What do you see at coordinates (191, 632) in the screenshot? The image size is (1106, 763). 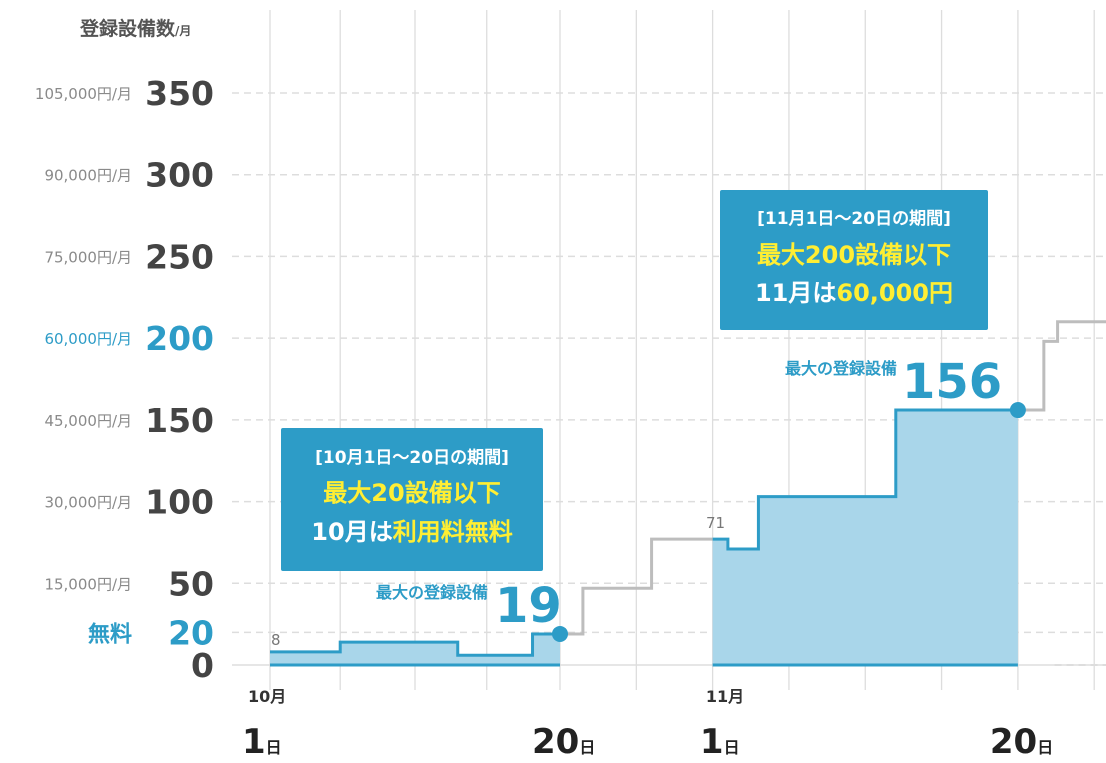 I see `y-tick-20: 20` at bounding box center [191, 632].